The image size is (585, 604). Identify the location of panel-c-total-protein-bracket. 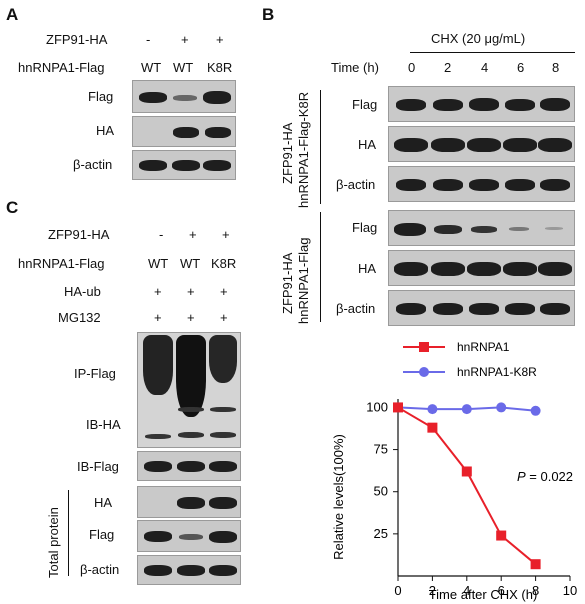
(68, 533).